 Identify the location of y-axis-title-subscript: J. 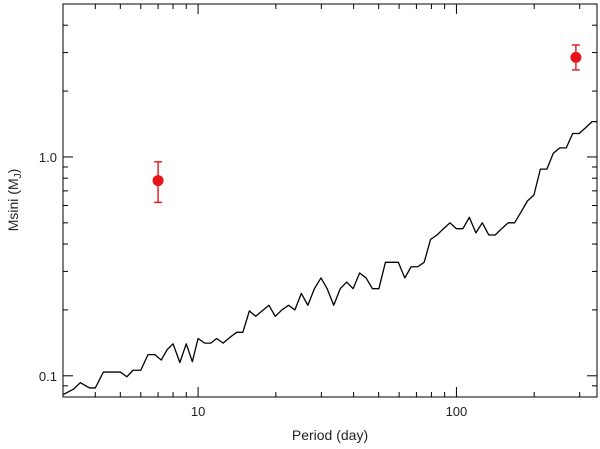
(18, 175).